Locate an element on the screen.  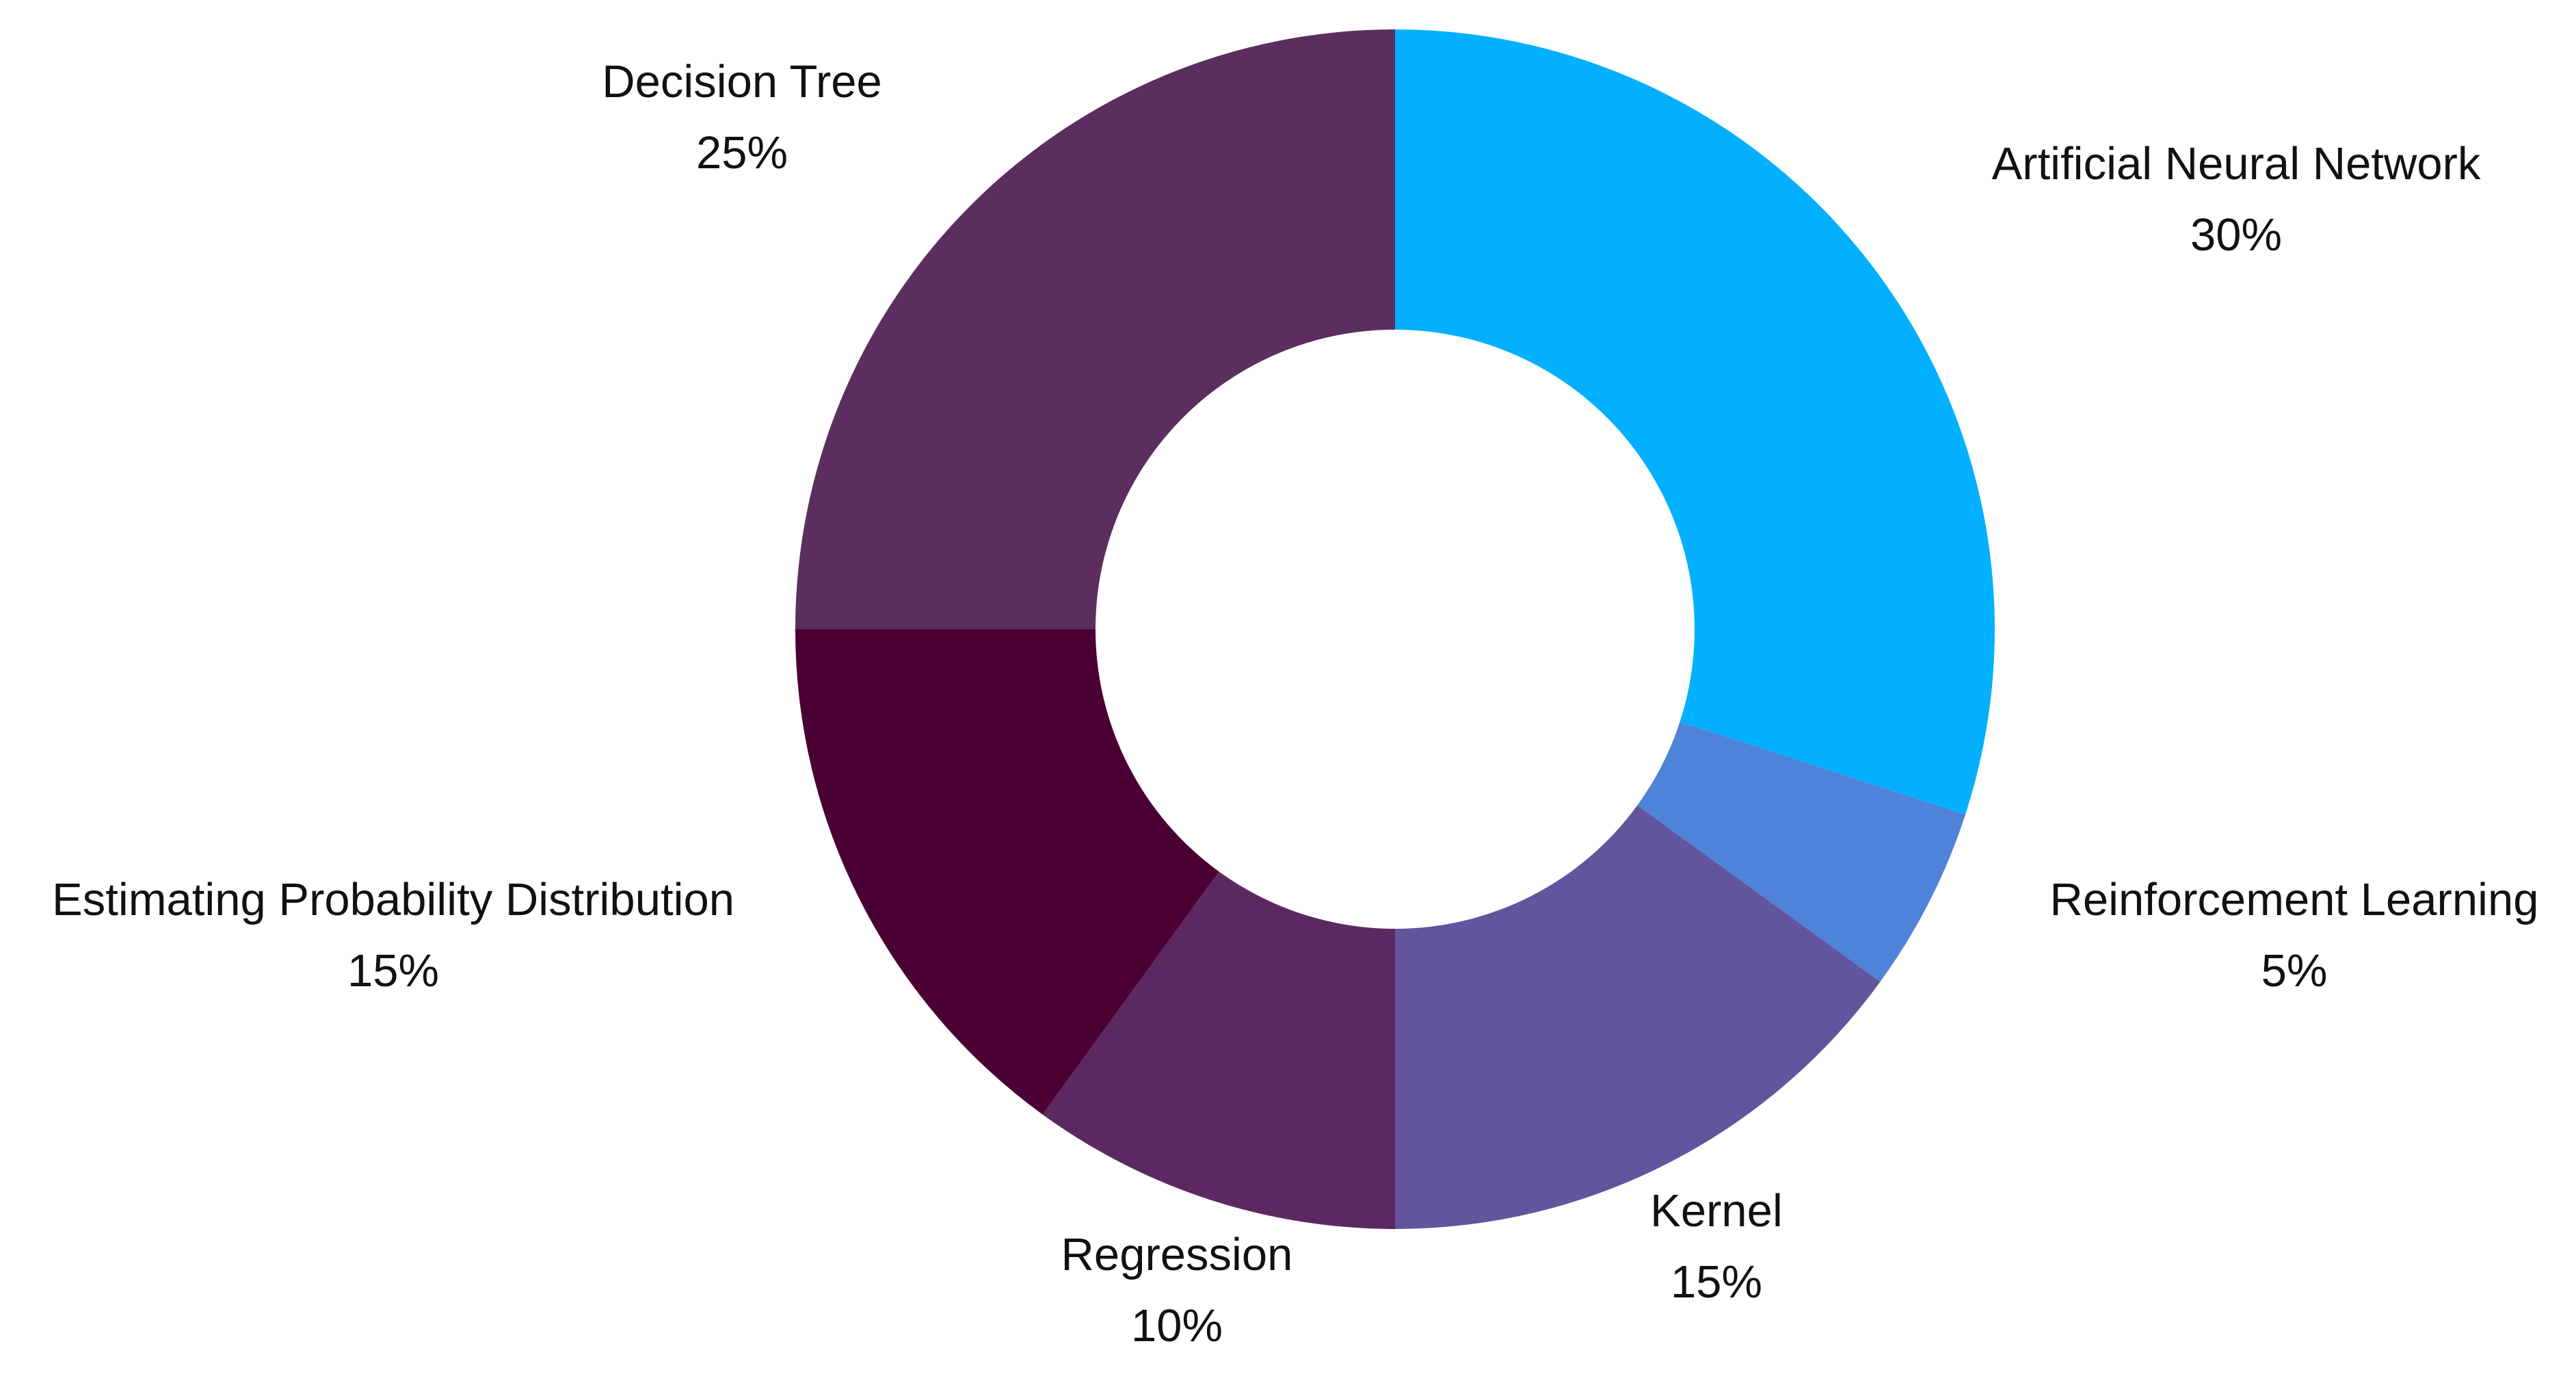
donut-slice-estimating-probability-distribution is located at coordinates (1007, 872).